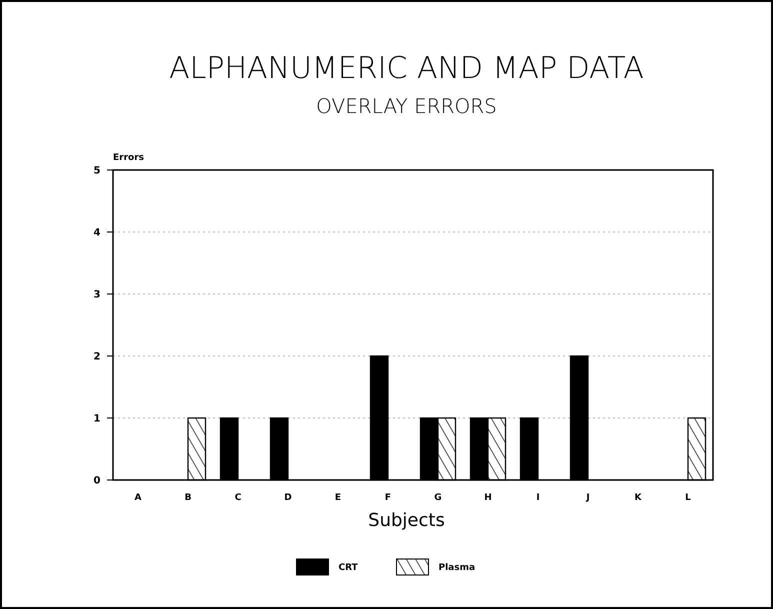 The image size is (773, 609). What do you see at coordinates (587, 498) in the screenshot?
I see `x-tick-label: J` at bounding box center [587, 498].